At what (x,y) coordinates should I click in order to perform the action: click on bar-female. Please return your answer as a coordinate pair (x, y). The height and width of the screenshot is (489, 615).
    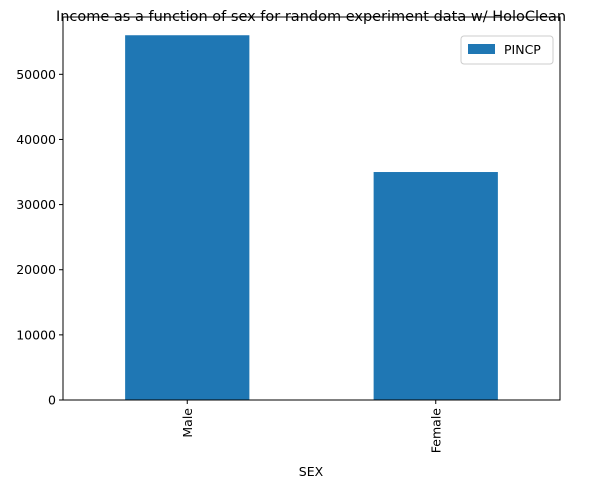
    Looking at the image, I should click on (435, 286).